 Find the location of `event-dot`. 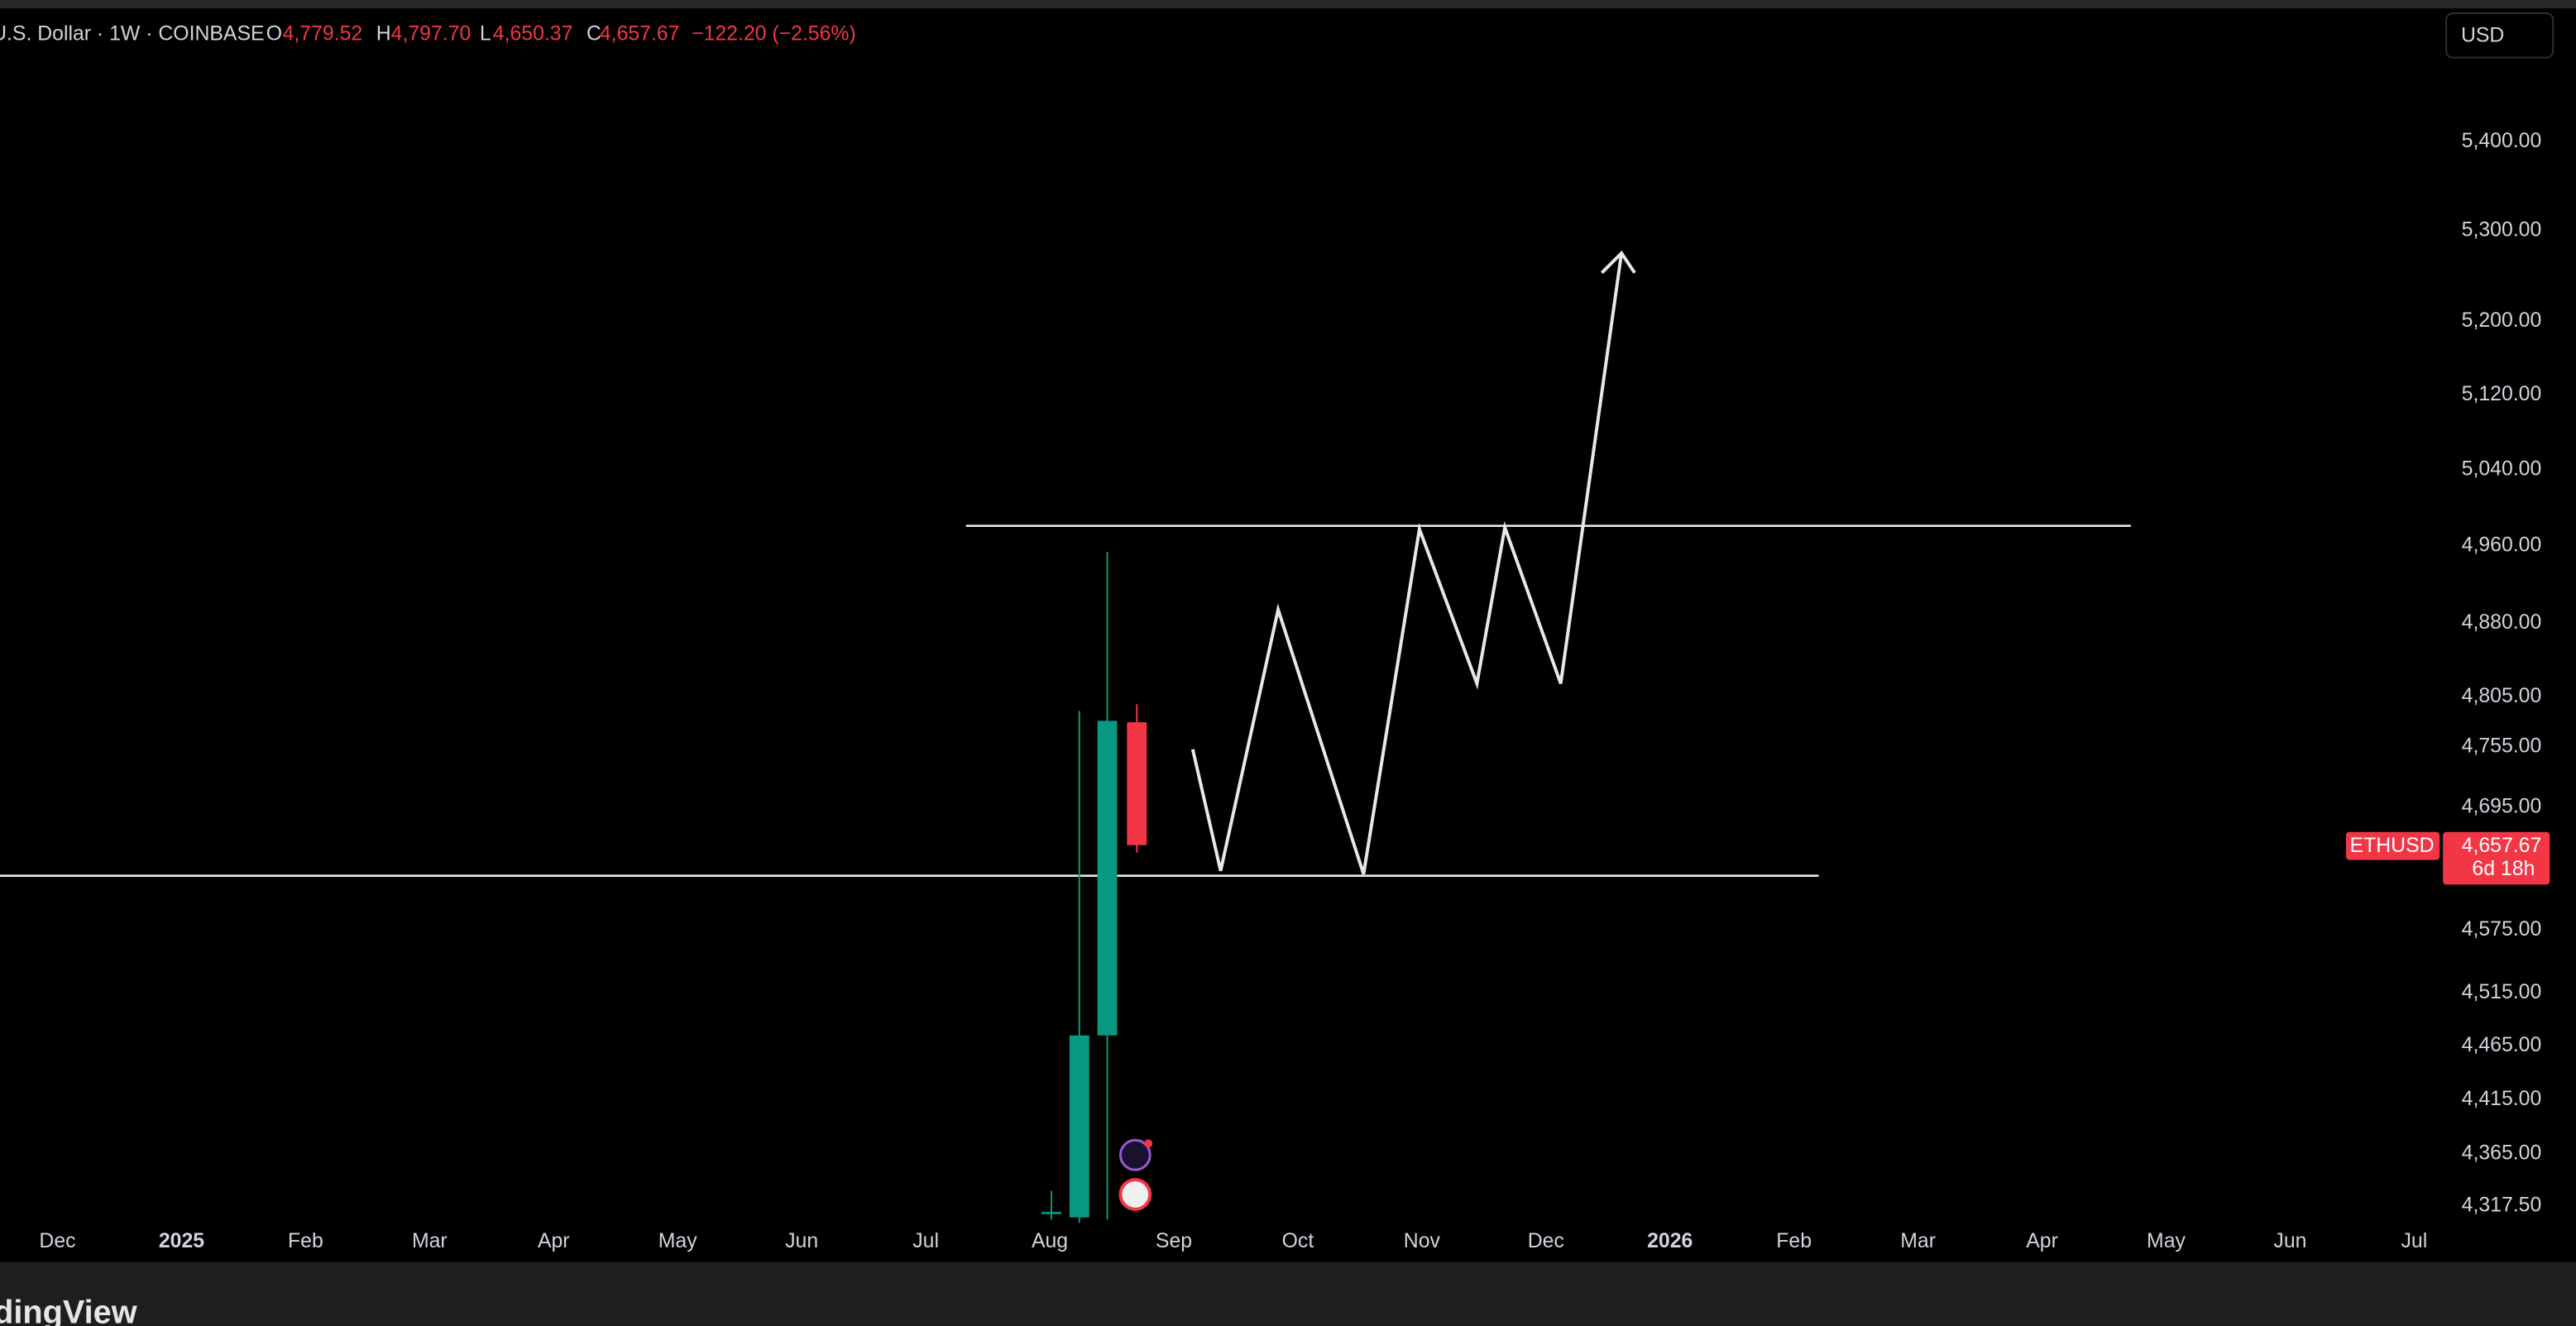

event-dot is located at coordinates (1148, 1143).